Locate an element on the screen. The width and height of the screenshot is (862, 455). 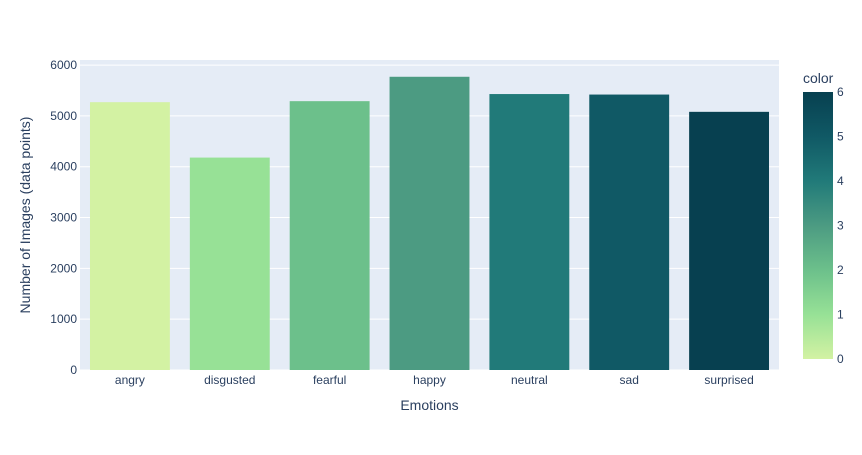
bar-sad is located at coordinates (629, 232).